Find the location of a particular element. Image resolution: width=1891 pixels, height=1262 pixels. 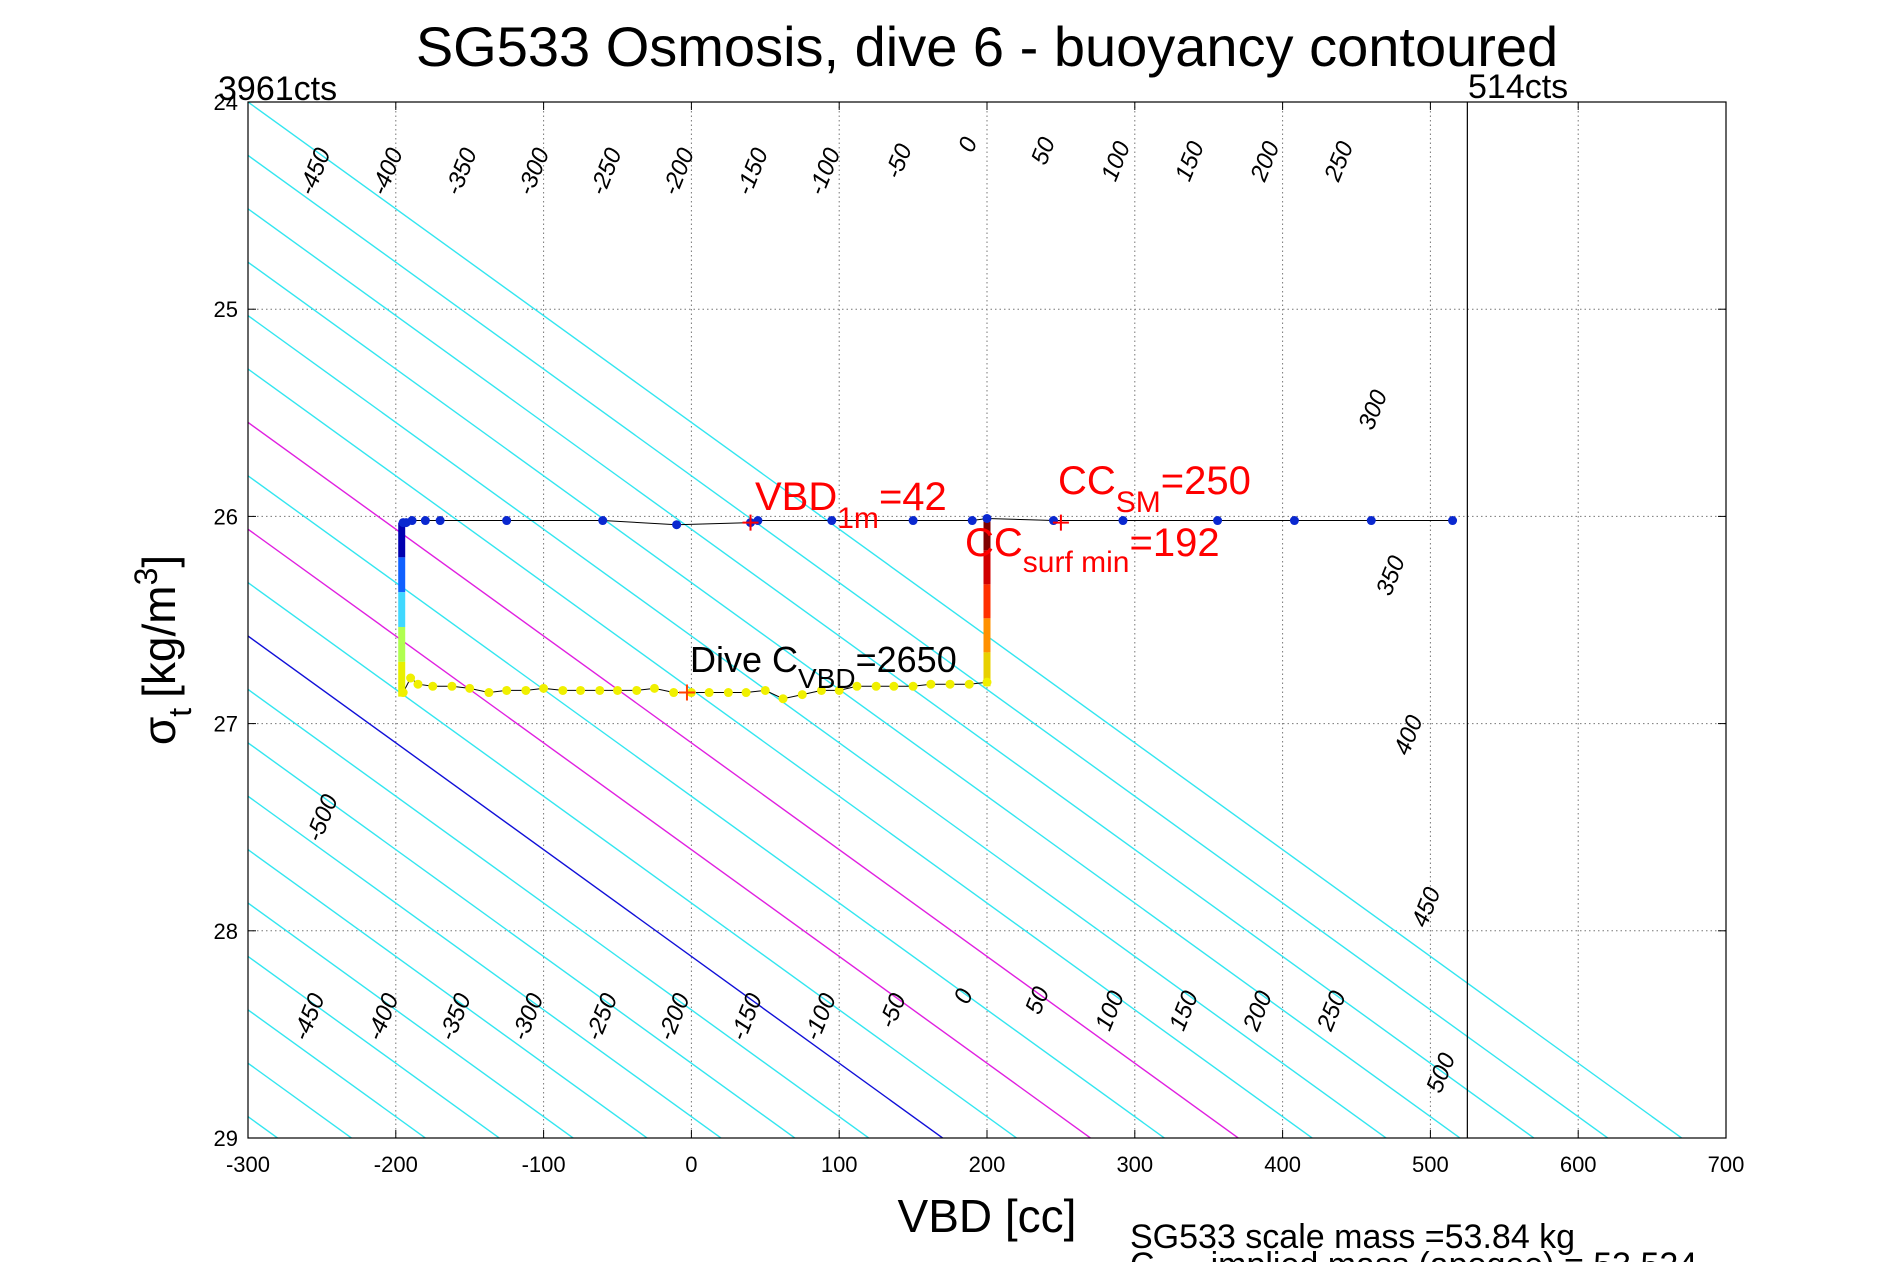

cc-sm-main: CC is located at coordinates (1087, 481).